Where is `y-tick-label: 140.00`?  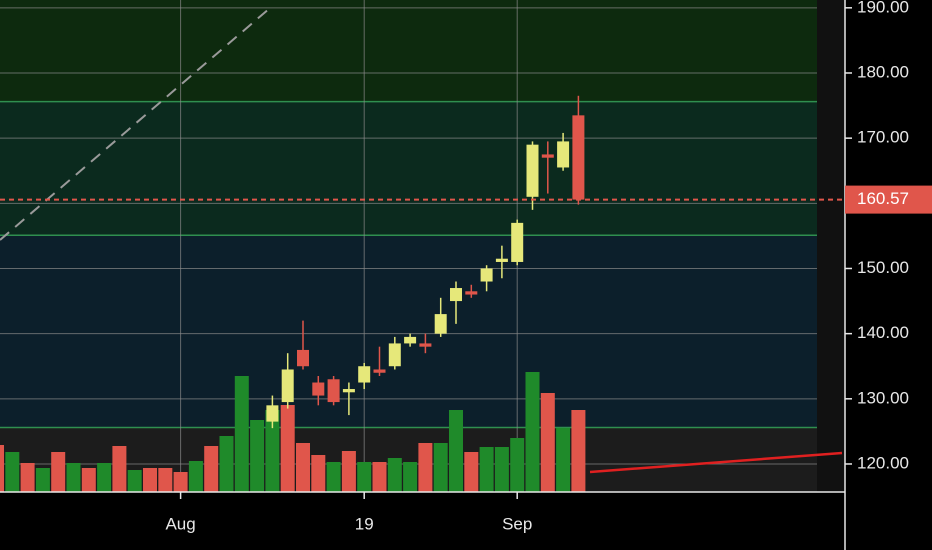 y-tick-label: 140.00 is located at coordinates (883, 332).